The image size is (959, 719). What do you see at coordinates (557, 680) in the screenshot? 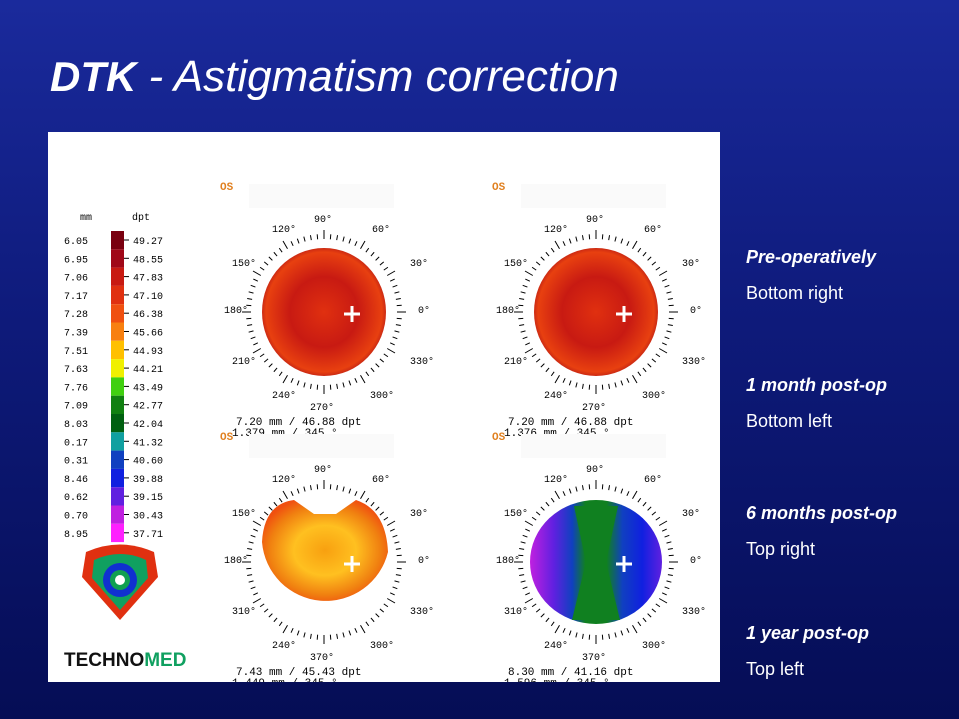
I see `readout-line-2: 1.596 mm / 345 °` at bounding box center [557, 680].